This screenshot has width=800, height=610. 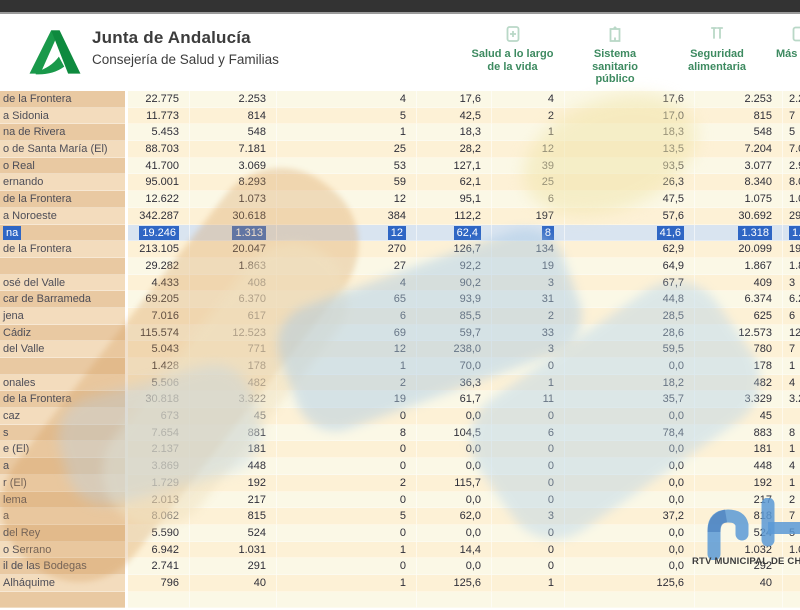 I want to click on cell-tasa-7d: 47,5, so click(x=630, y=199).